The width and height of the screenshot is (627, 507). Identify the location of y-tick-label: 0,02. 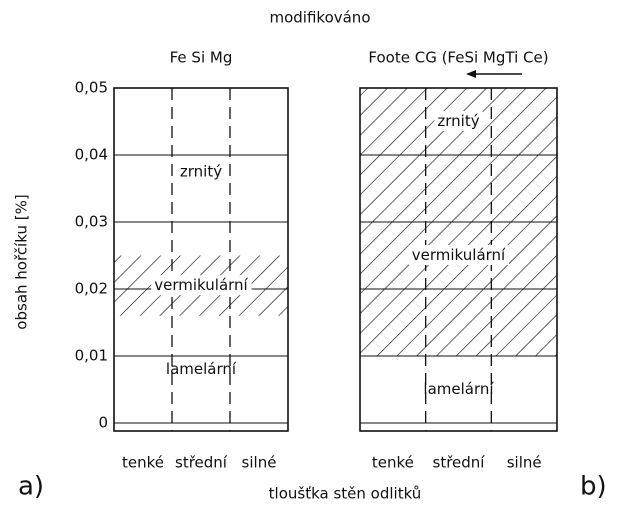
(91, 289).